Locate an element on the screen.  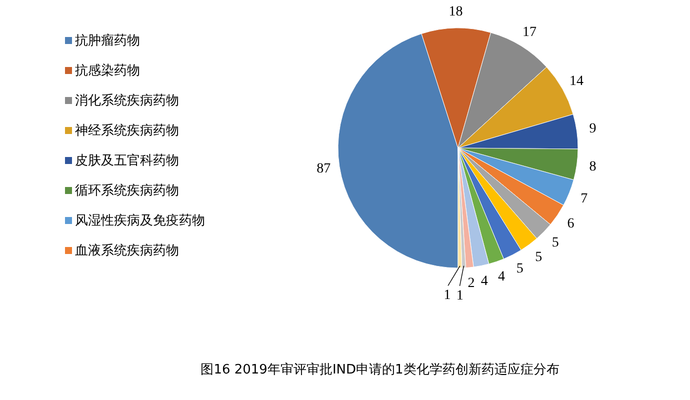
data-label: 7 is located at coordinates (584, 198).